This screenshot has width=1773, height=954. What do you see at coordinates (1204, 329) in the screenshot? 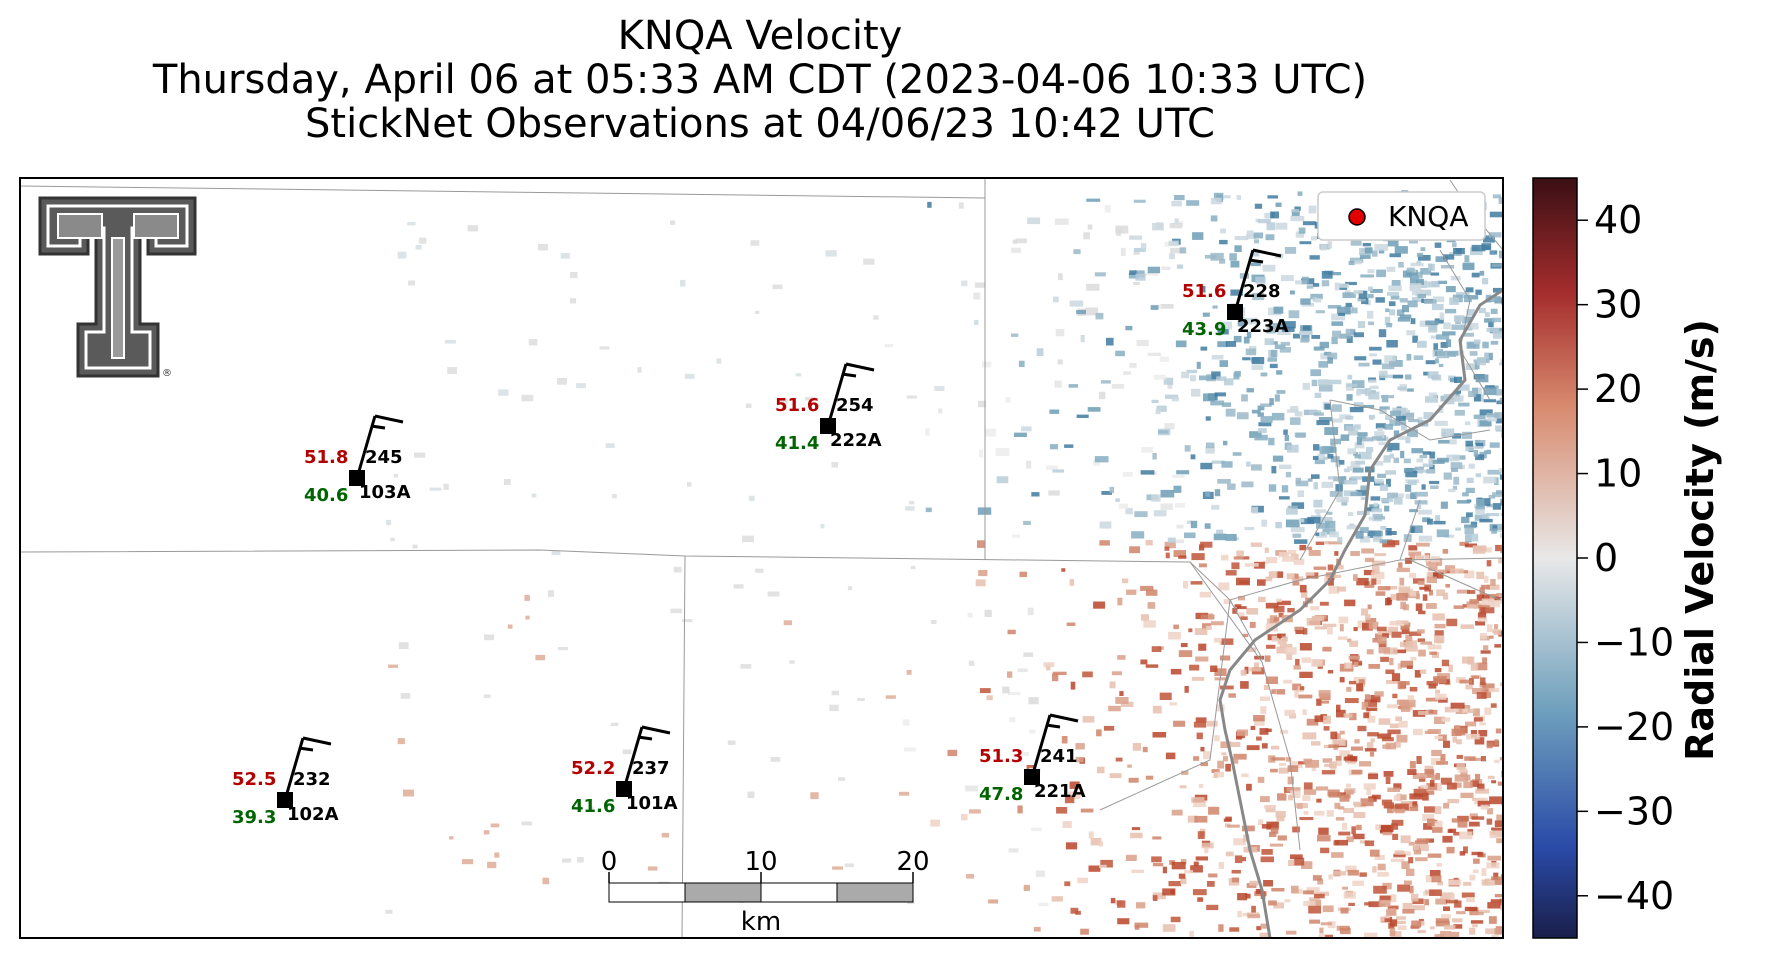
I see `station-dewpoint: 43.9` at bounding box center [1204, 329].